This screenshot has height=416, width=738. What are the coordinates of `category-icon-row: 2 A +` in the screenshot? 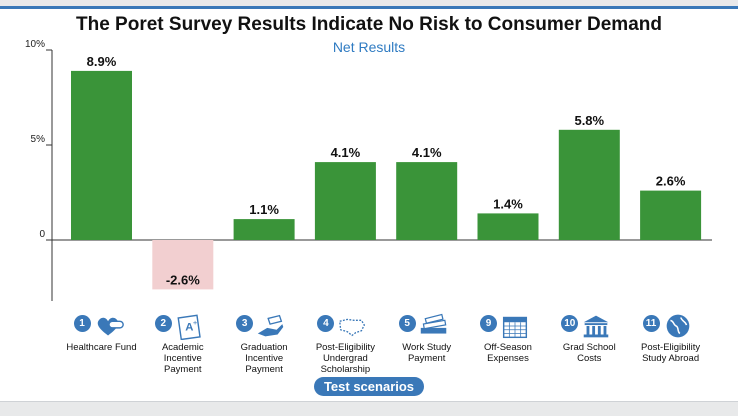 It's located at (183, 326).